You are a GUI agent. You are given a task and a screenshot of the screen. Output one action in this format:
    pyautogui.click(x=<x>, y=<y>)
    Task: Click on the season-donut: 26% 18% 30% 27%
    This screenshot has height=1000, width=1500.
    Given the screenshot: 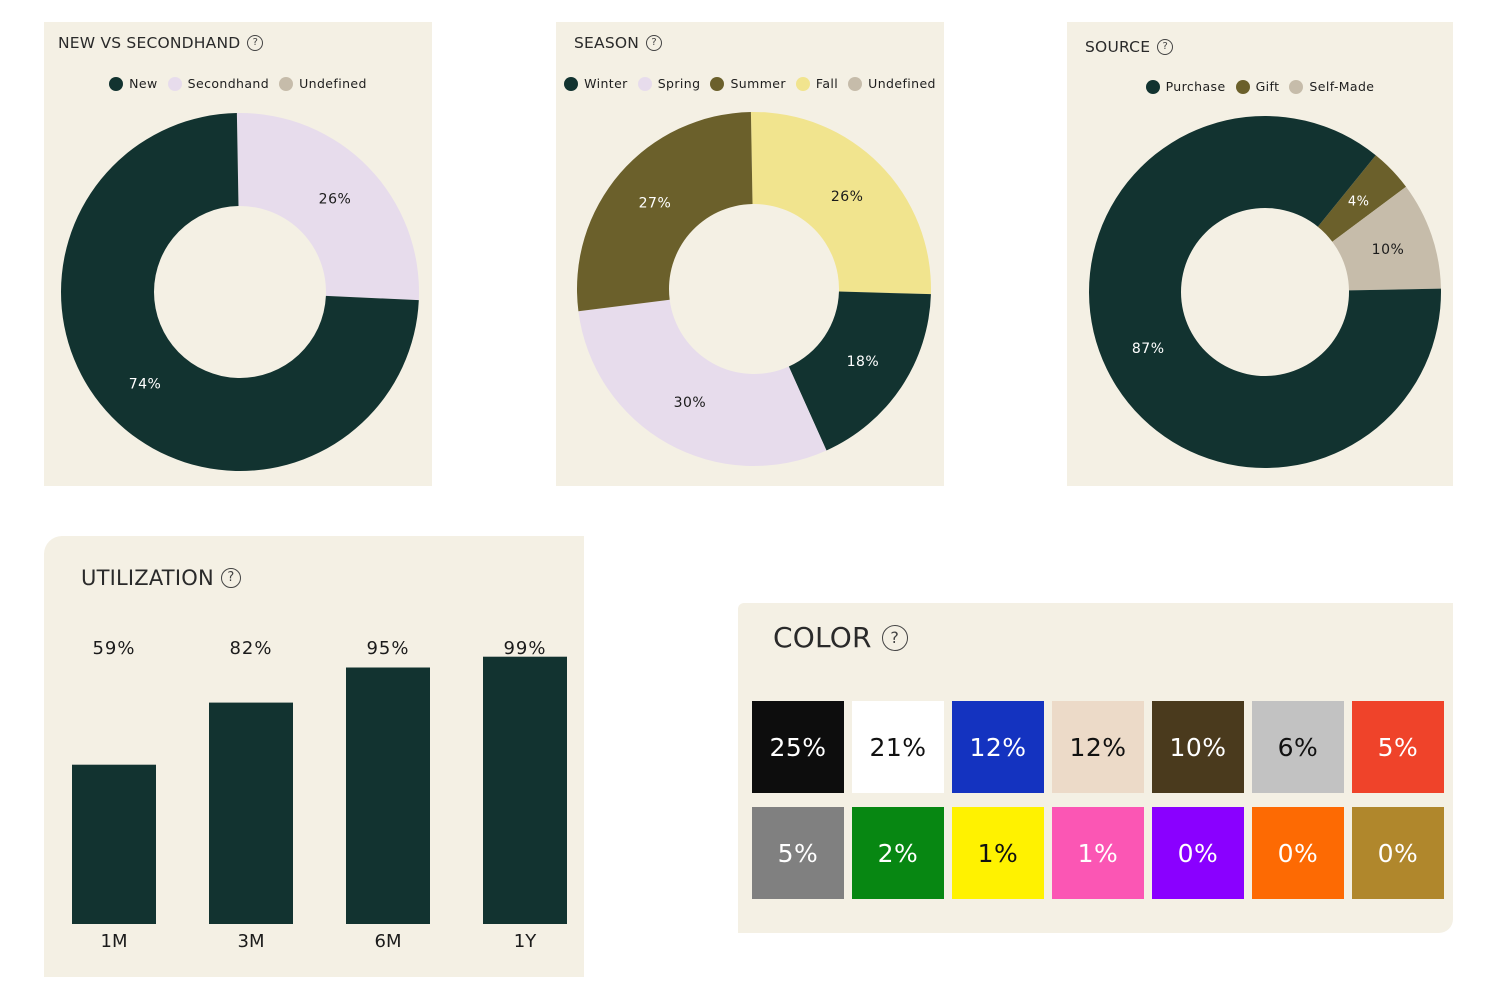 What is the action you would take?
    pyautogui.click(x=754, y=288)
    